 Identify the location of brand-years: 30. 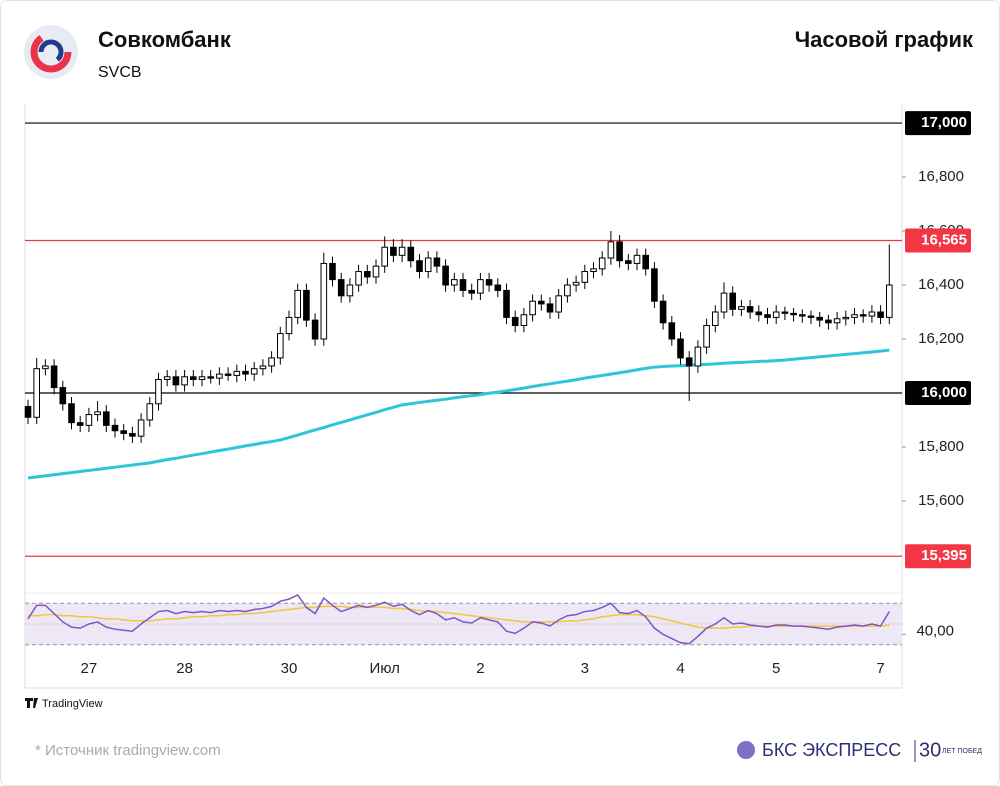
(930, 750).